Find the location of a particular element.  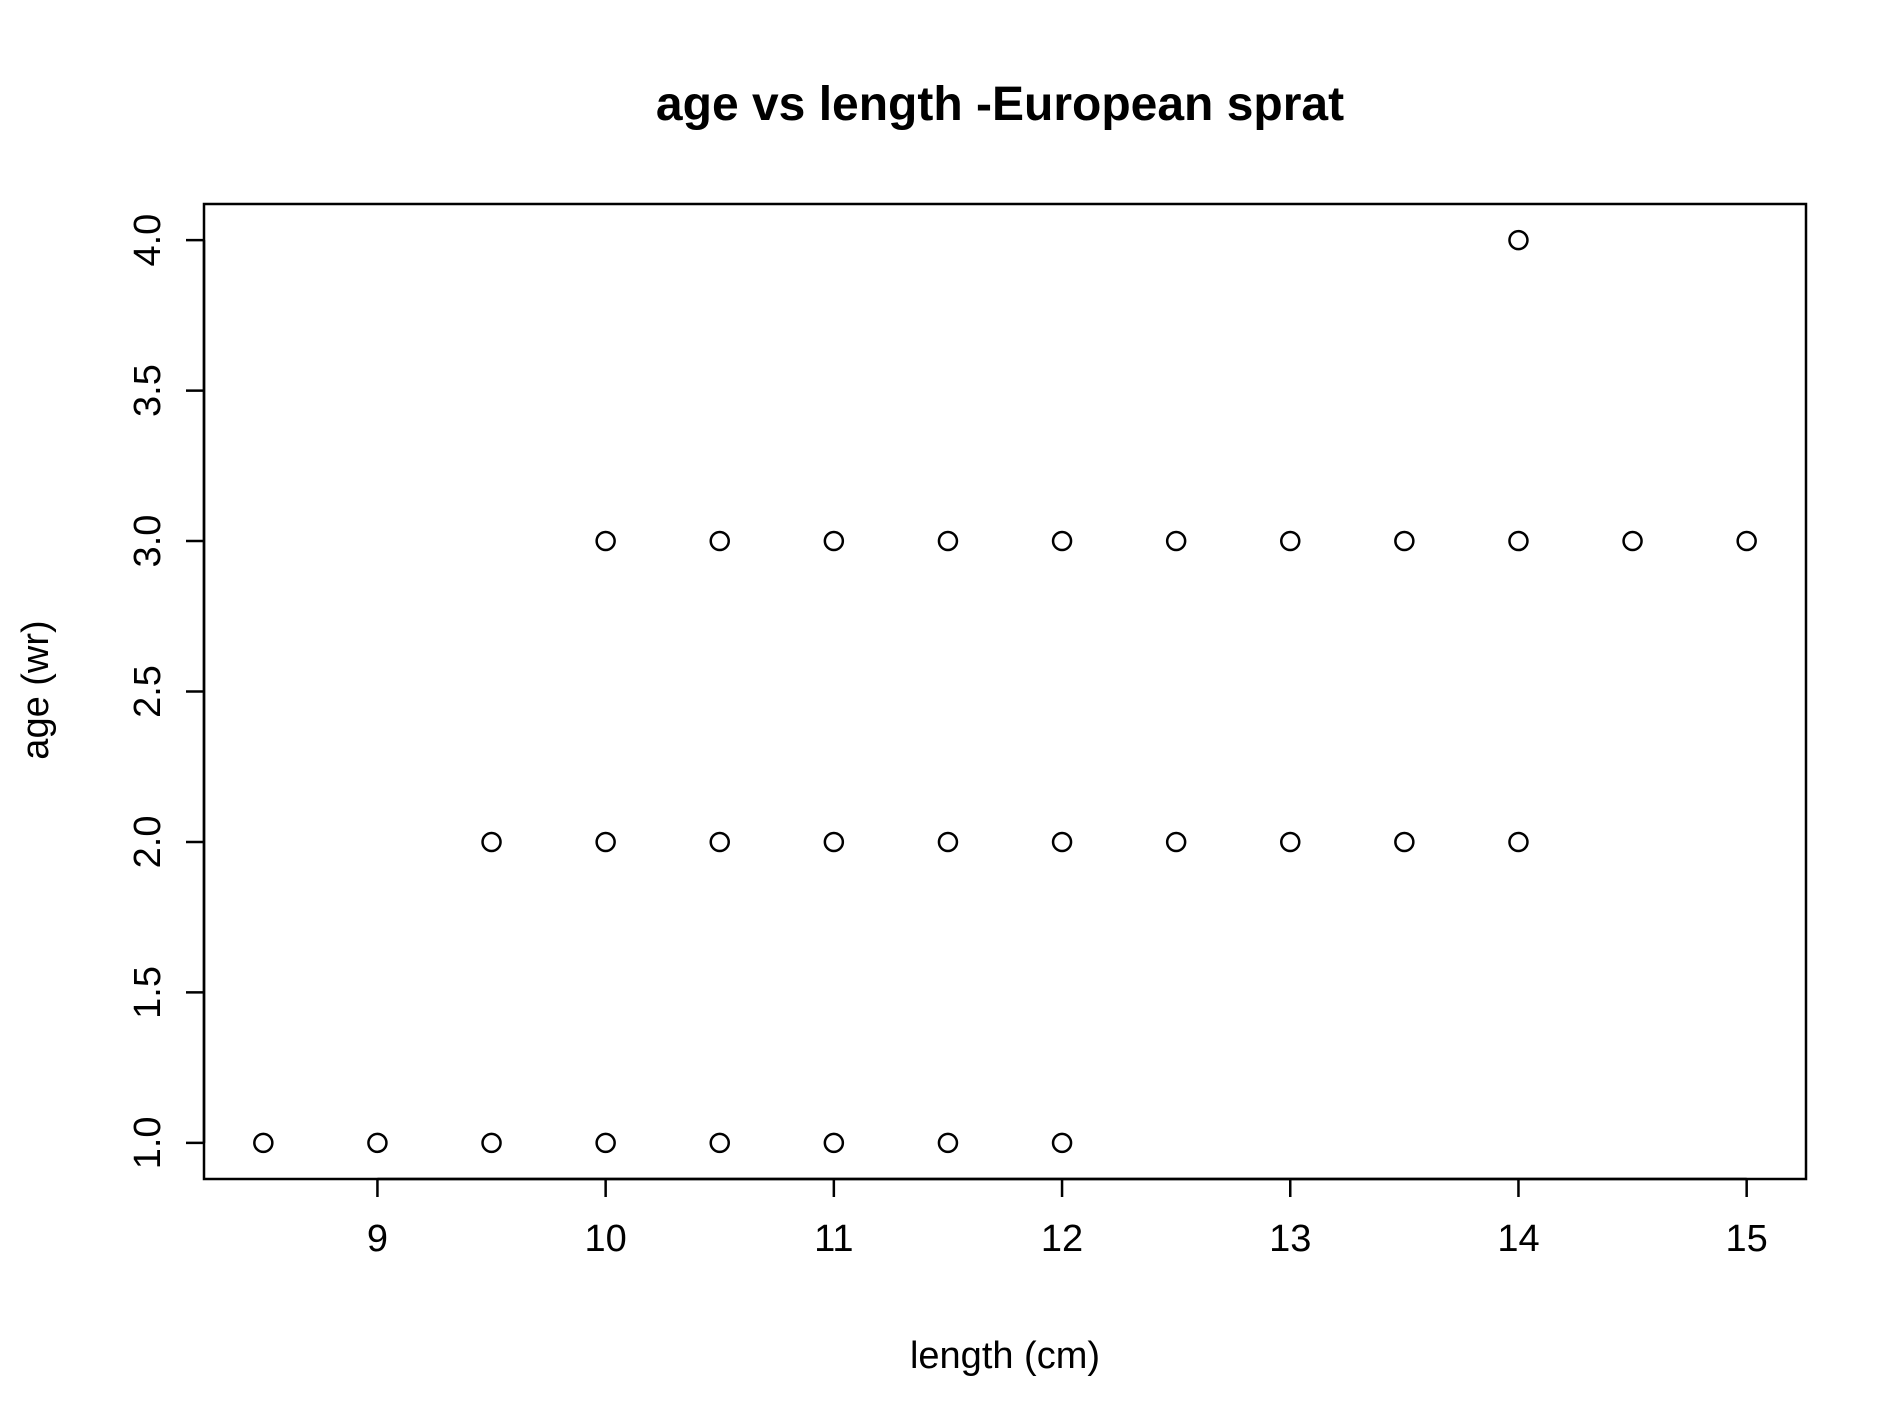

y-tick-label: 3.0 is located at coordinates (148, 541).